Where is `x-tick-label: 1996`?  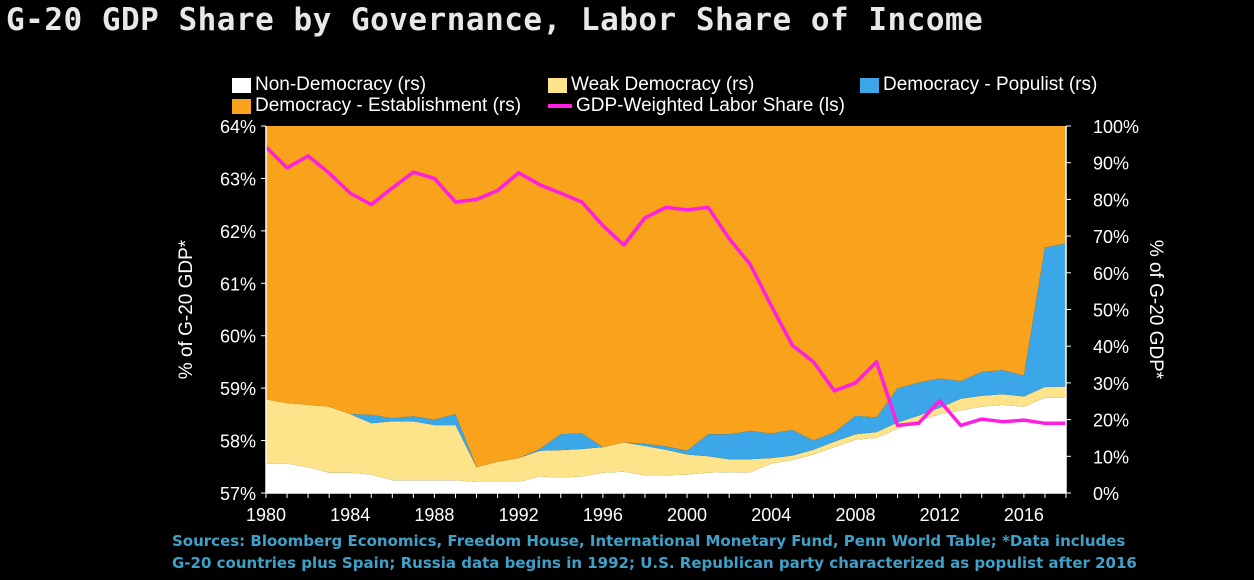
x-tick-label: 1996 is located at coordinates (603, 515).